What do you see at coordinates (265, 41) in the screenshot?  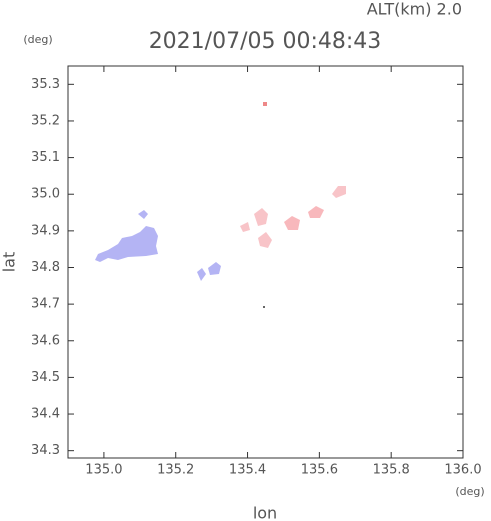 I see `chart-title: 2021/07/05 00:48:43` at bounding box center [265, 41].